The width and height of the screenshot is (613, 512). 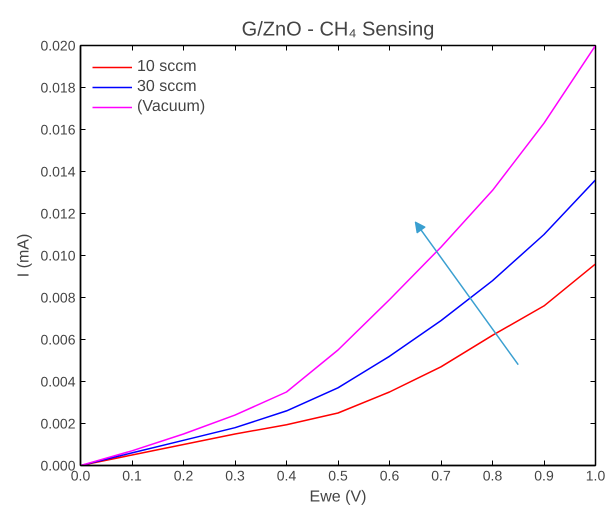 What do you see at coordinates (58, 130) in the screenshot?
I see `y-tick-label: 0.016` at bounding box center [58, 130].